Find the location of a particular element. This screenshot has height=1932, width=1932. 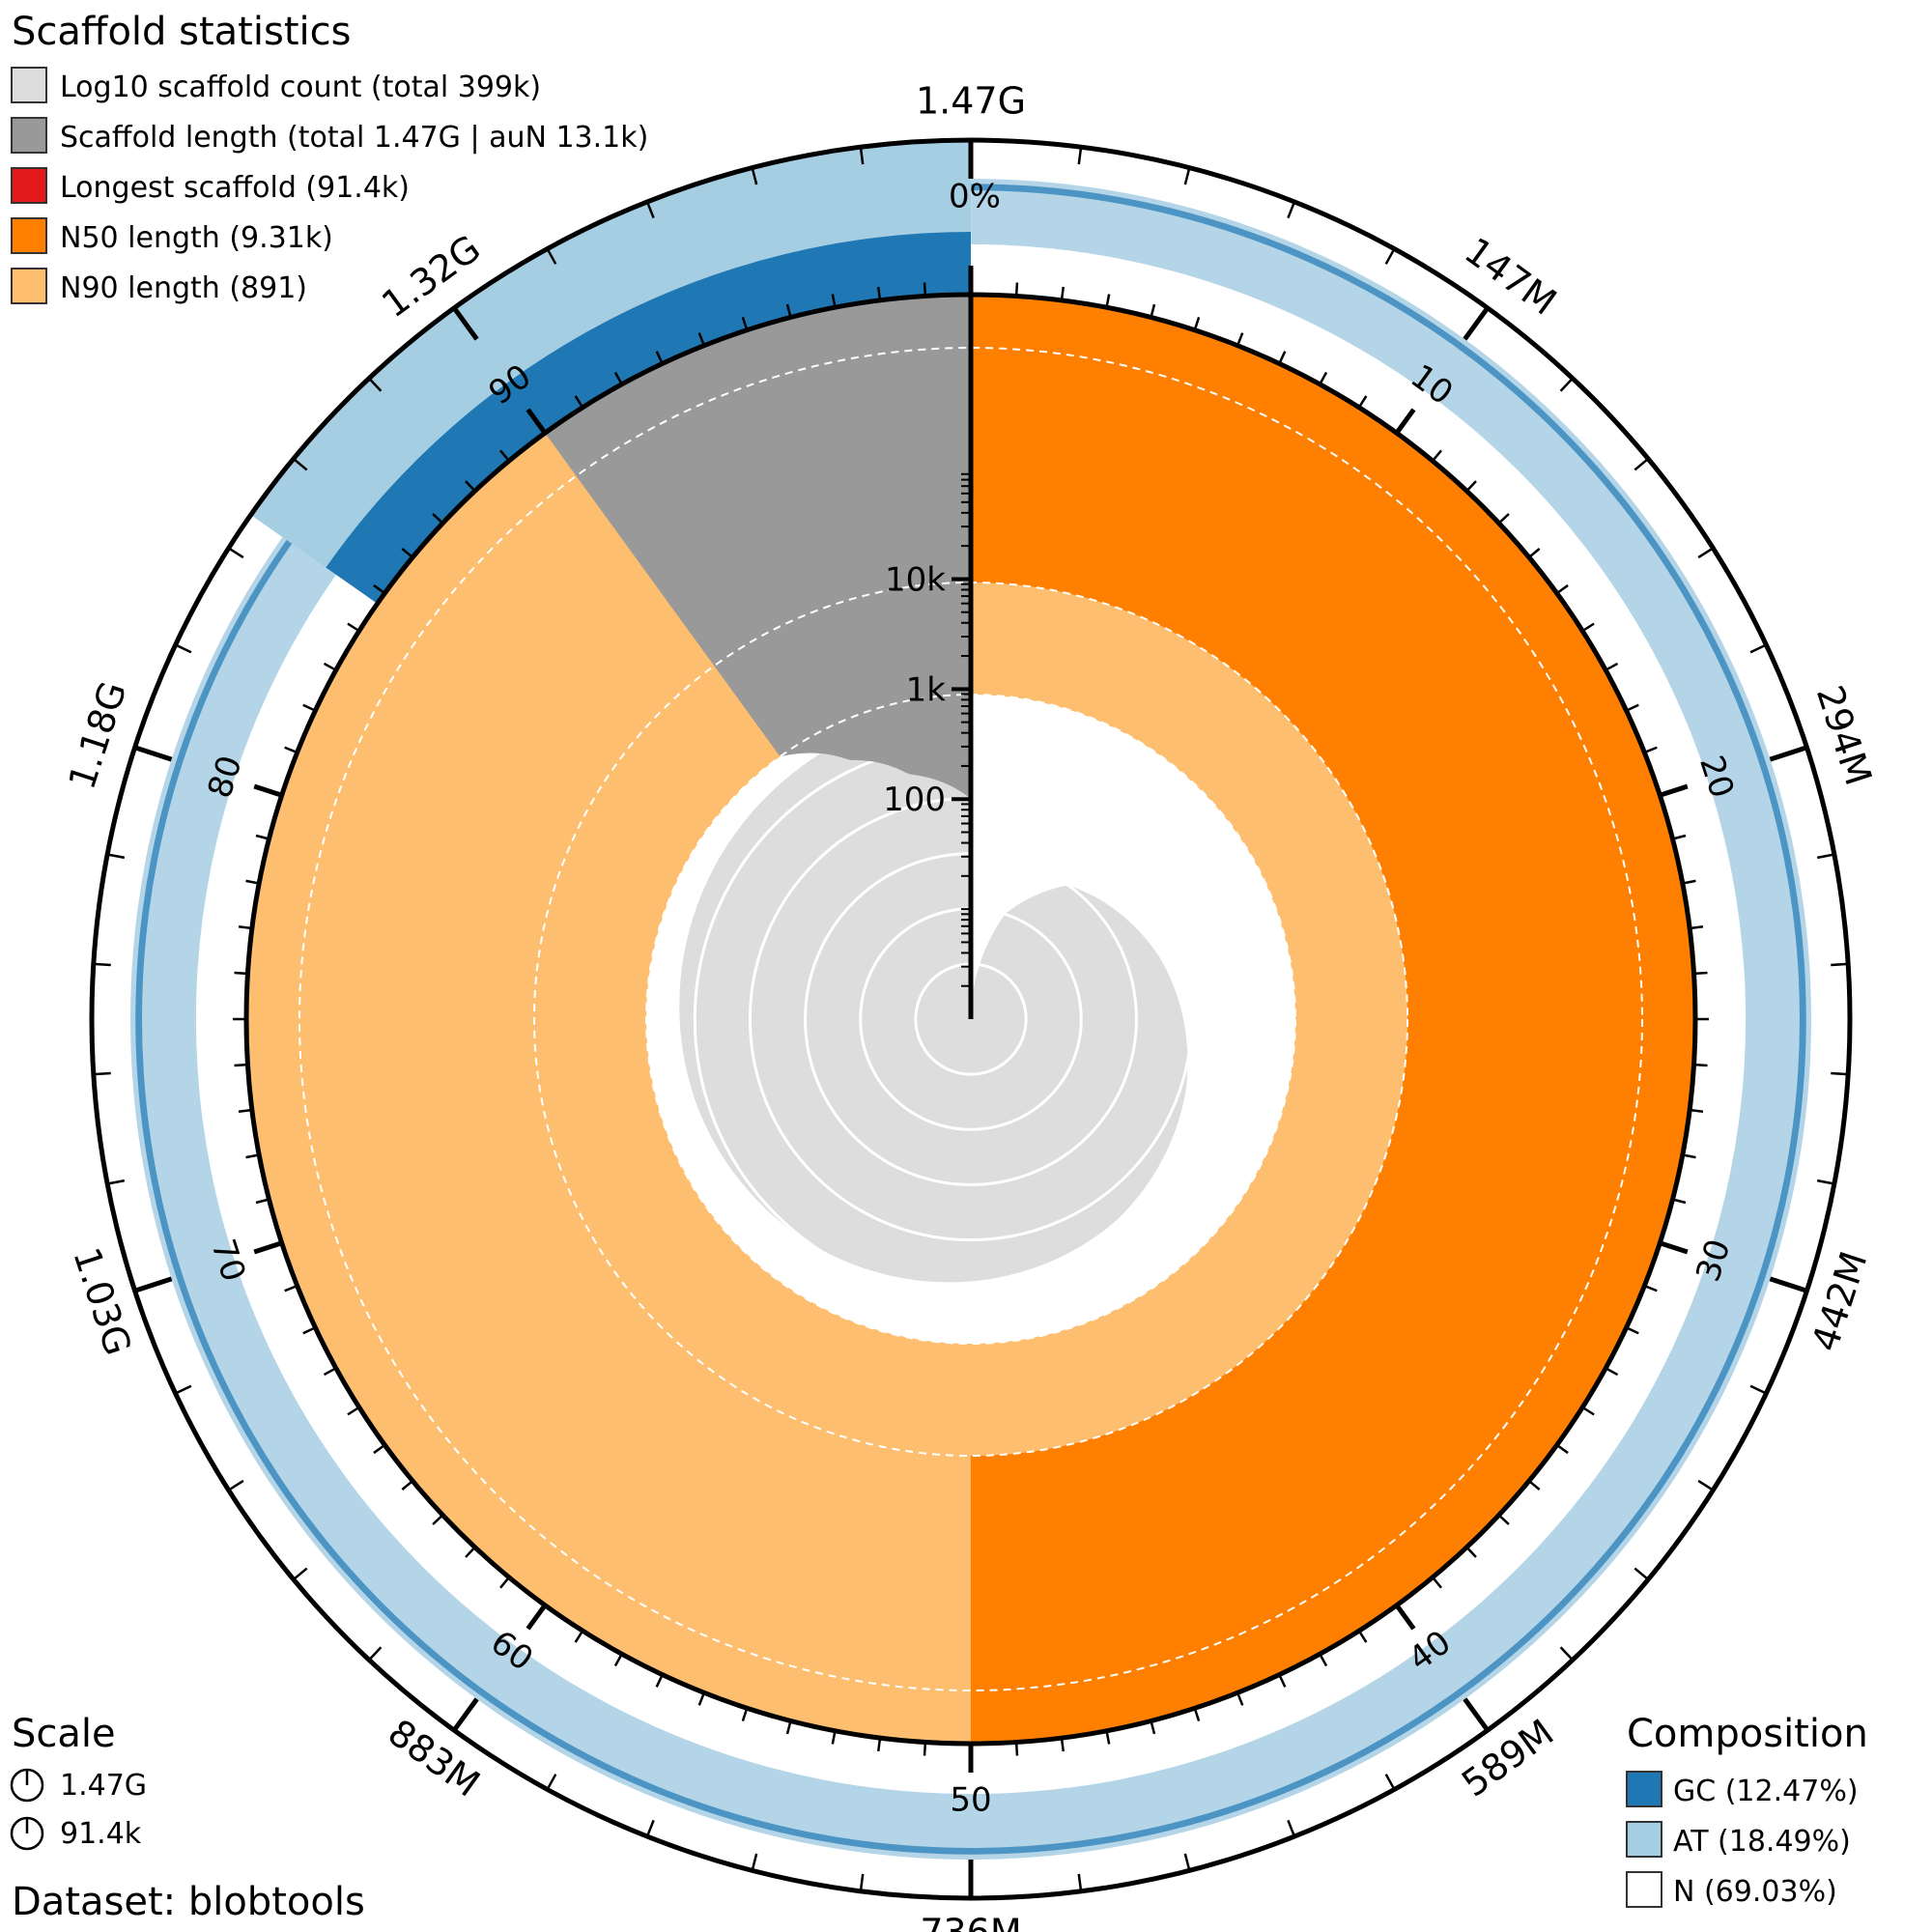

scale-legend: Scale 1.47G 91.4k Dataset: blobtools is located at coordinates (187, 1818).